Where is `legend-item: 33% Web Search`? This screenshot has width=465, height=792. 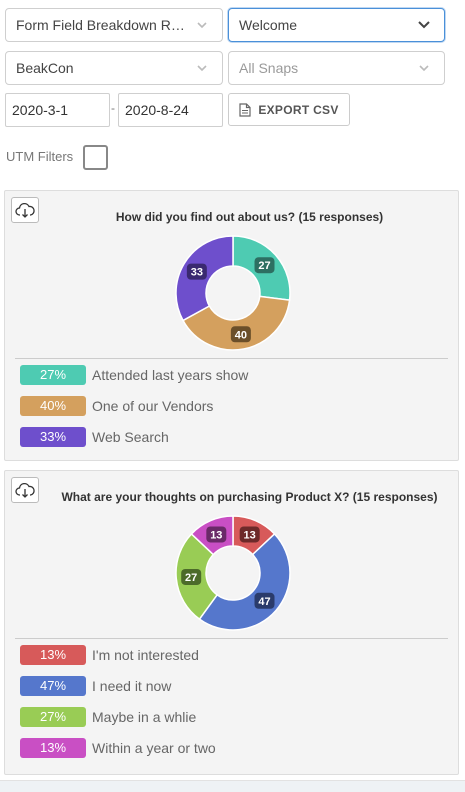
legend-item: 33% Web Search is located at coordinates (134, 436).